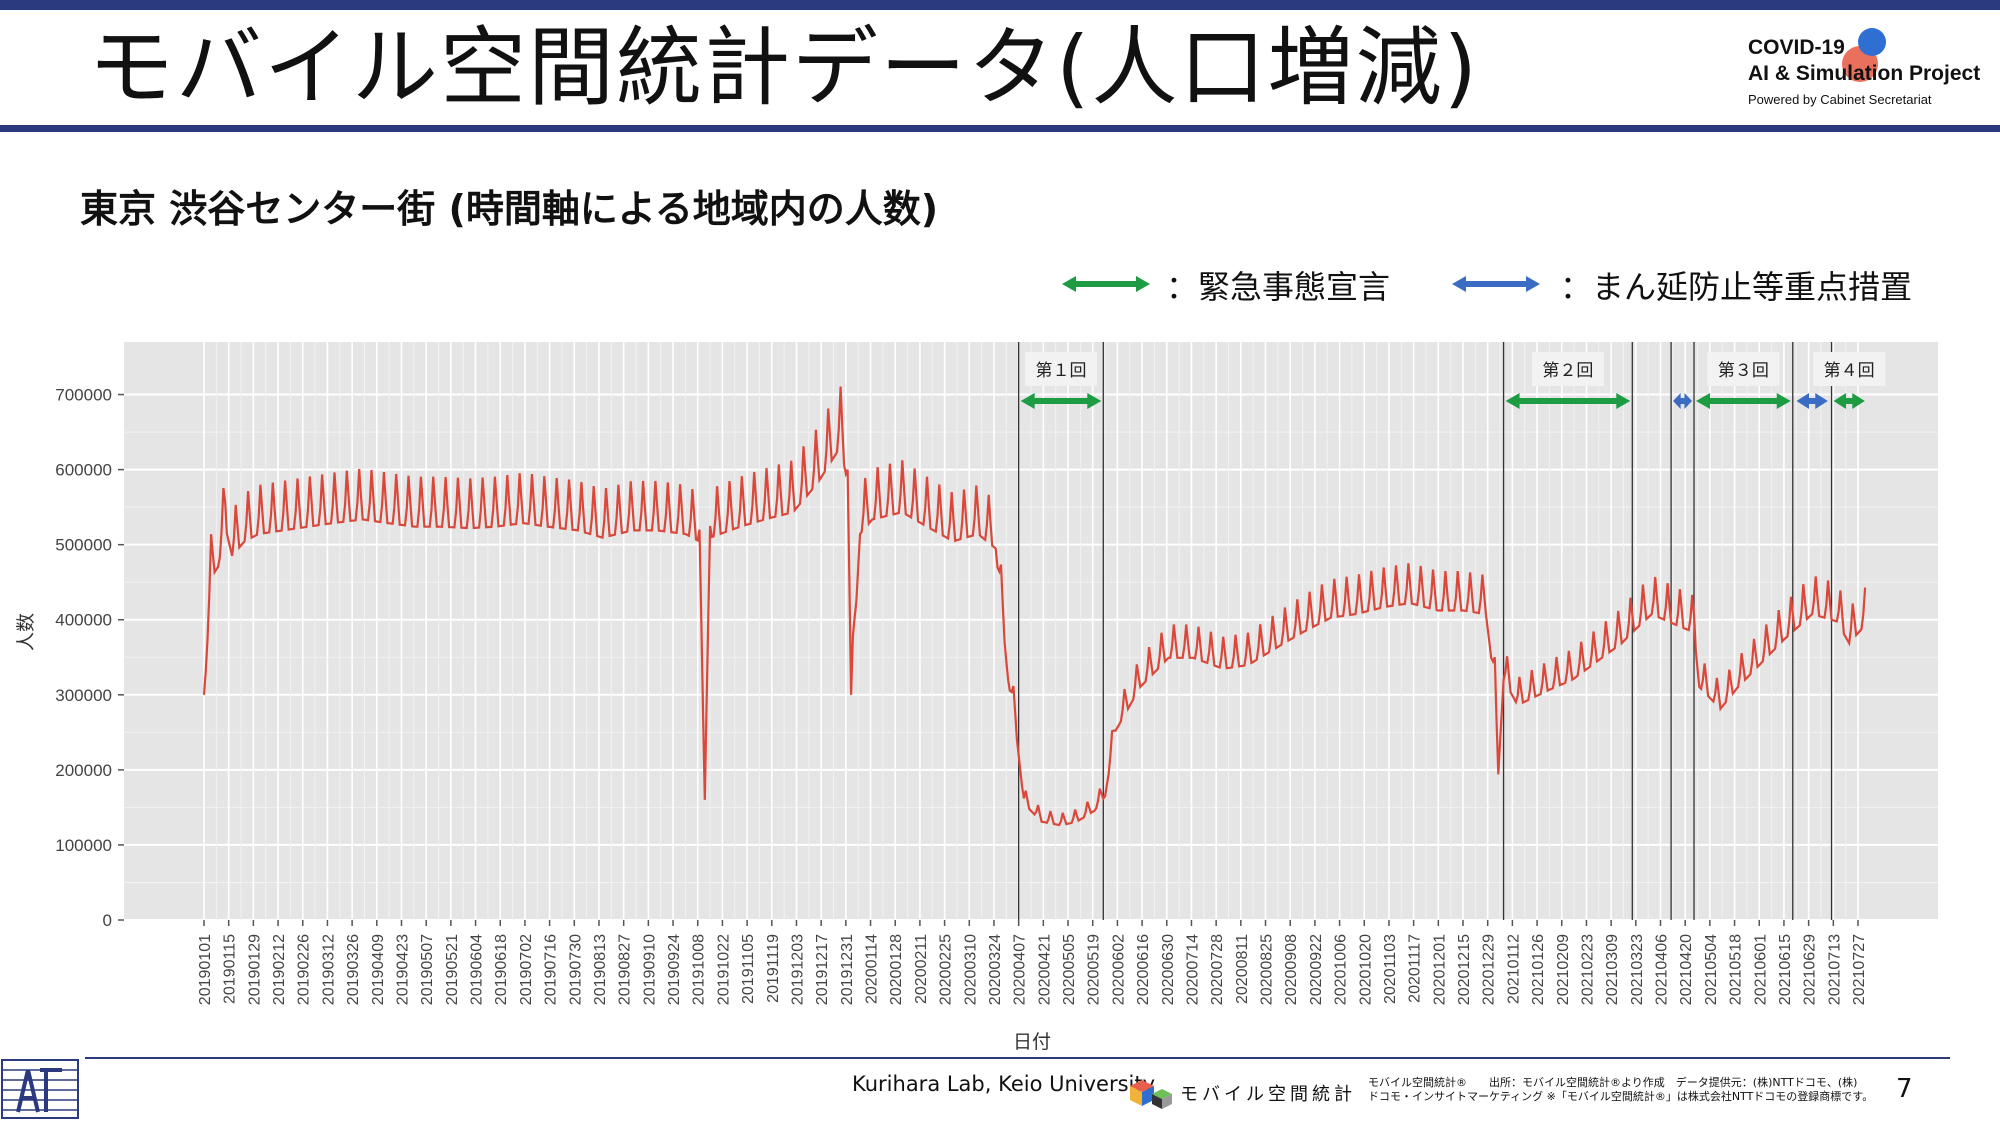 The image size is (2000, 1125). I want to click on x-tick-label: 20191203, so click(797, 969).